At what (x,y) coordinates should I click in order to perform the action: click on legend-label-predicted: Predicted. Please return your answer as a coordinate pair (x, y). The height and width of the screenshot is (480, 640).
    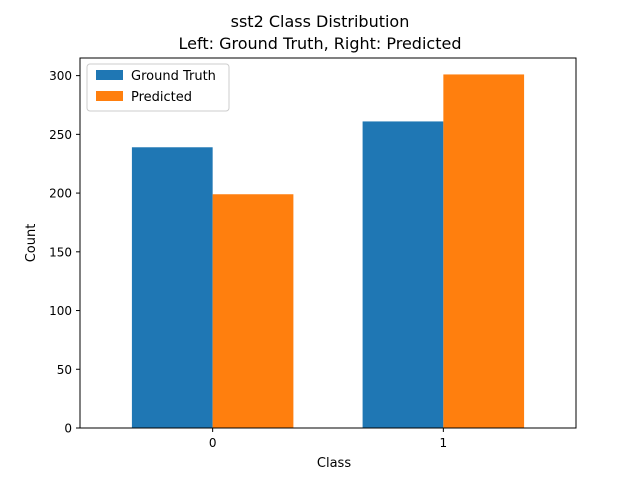
    Looking at the image, I should click on (161, 97).